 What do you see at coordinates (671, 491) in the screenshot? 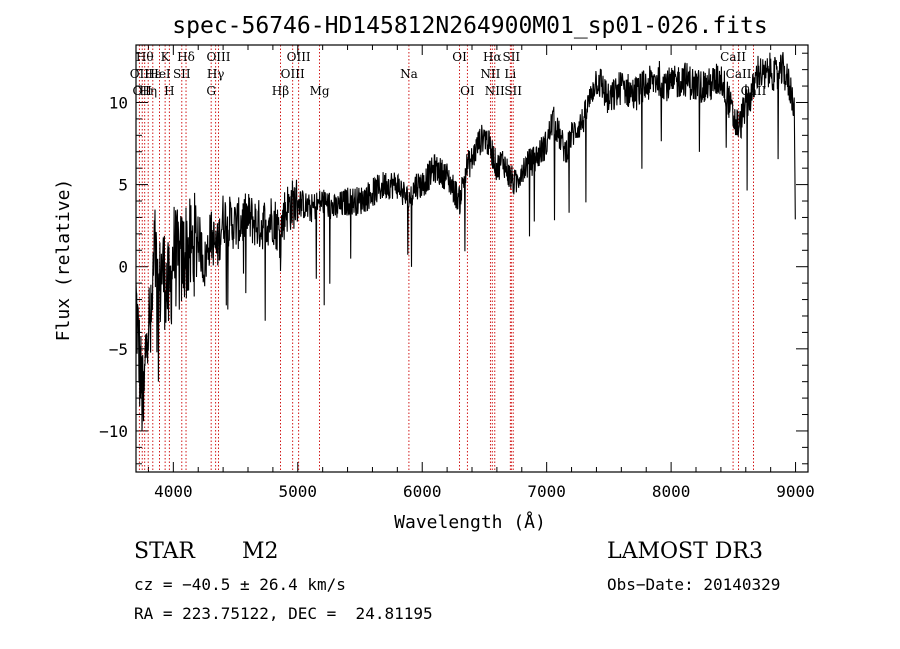
I see `x-tick-label: 8000` at bounding box center [671, 491].